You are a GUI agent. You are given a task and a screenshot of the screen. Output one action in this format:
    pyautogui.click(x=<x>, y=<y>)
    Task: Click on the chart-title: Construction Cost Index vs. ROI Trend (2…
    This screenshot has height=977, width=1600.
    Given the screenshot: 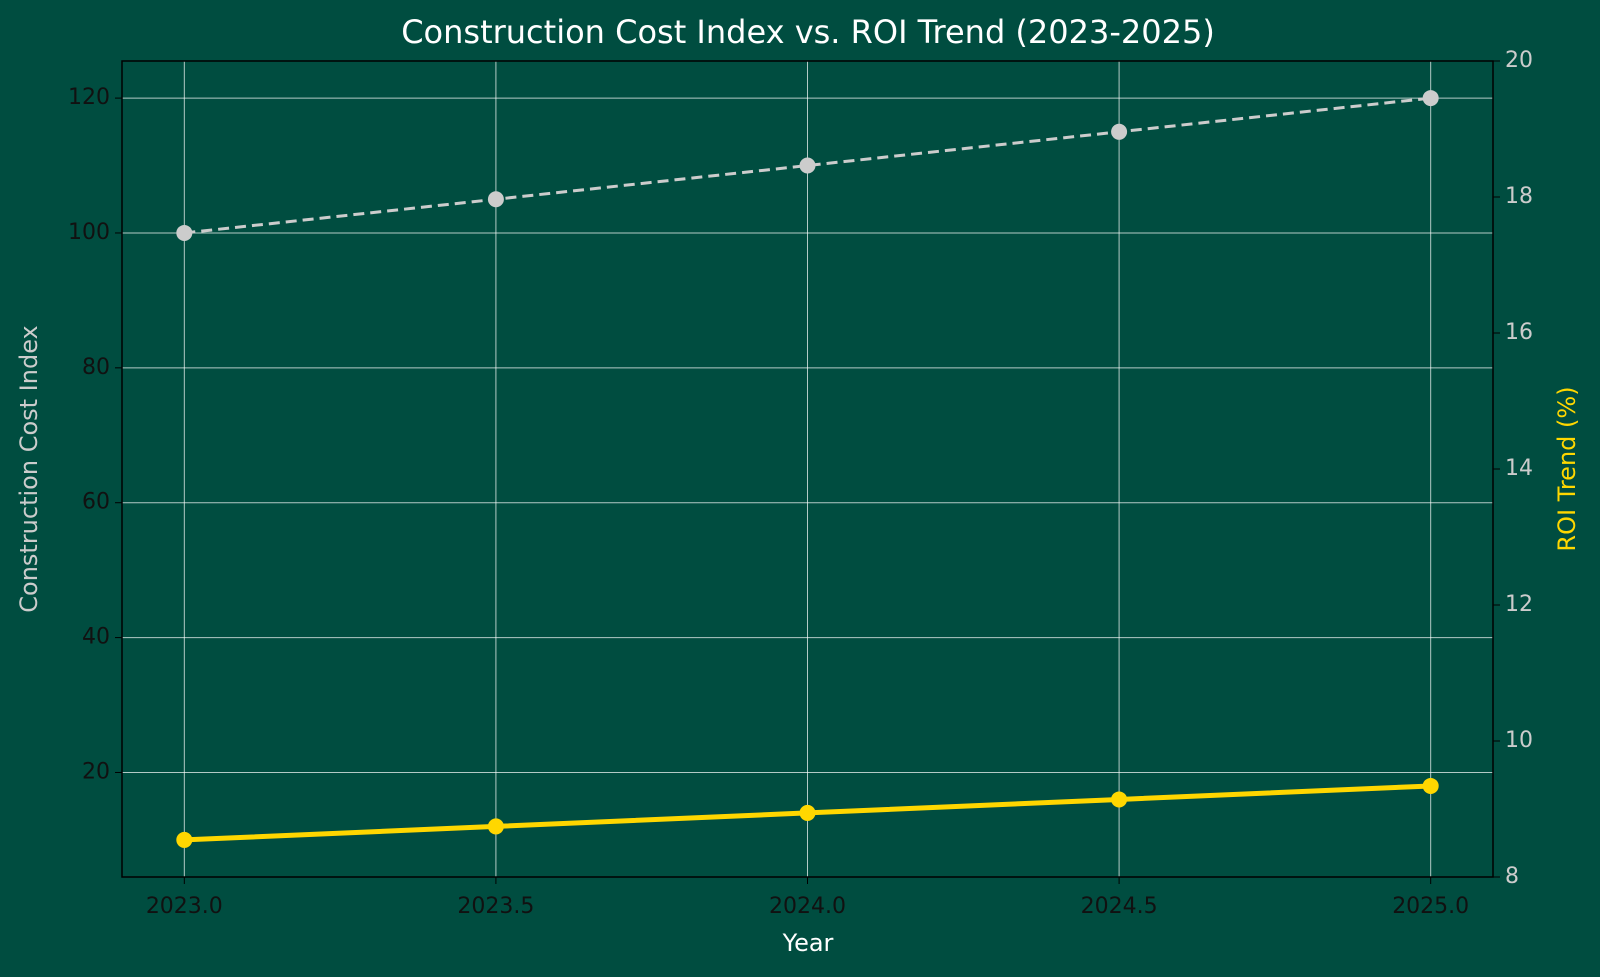 What is the action you would take?
    pyautogui.click(x=808, y=32)
    